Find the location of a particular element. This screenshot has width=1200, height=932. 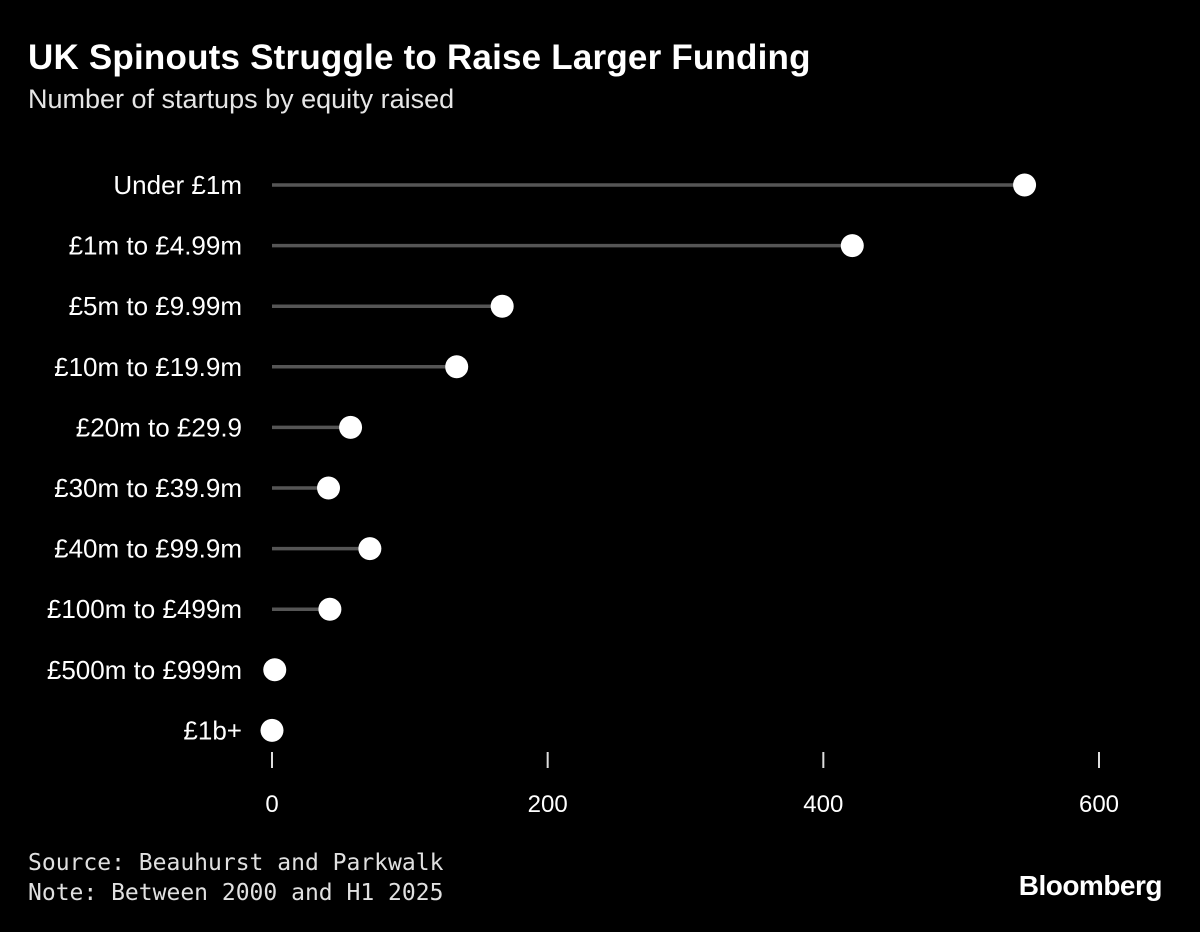

x-tick-label: 0 is located at coordinates (271, 804).